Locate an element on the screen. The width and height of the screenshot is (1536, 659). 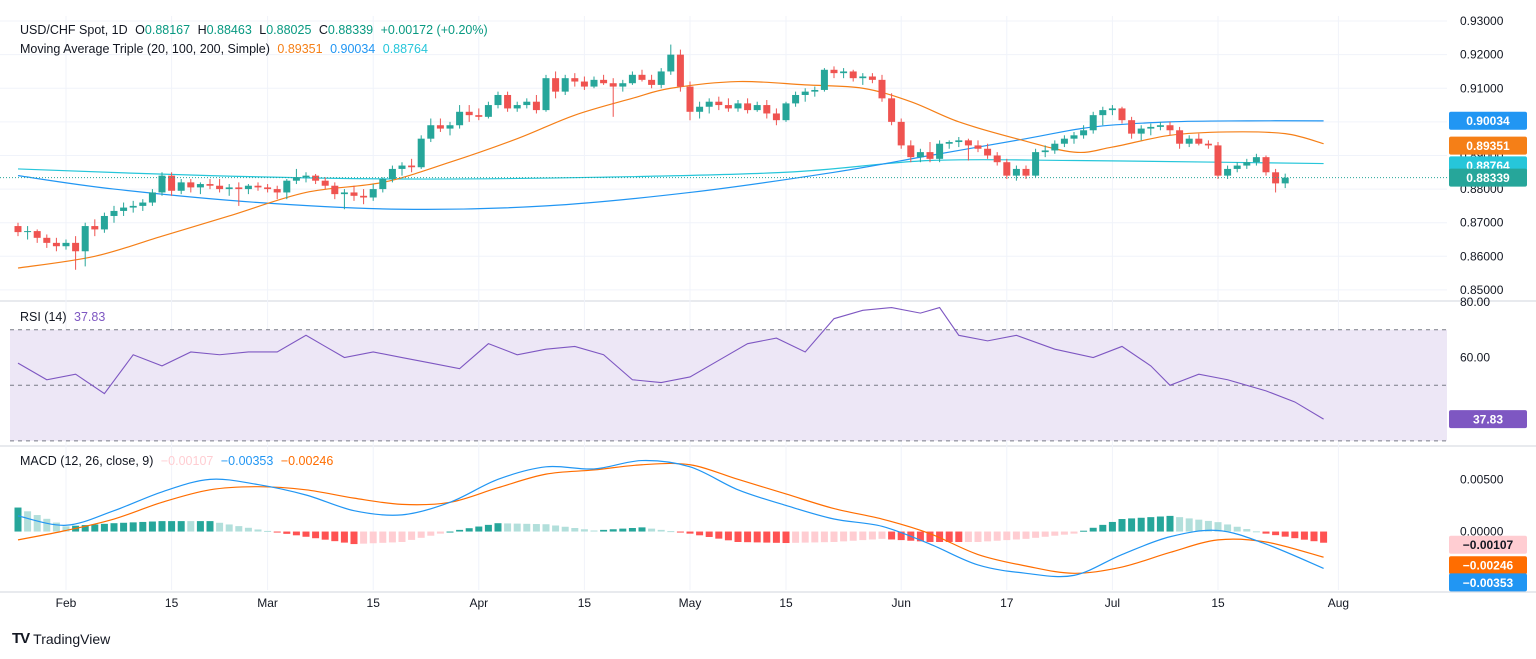
macd-hist-tag-bg is located at coordinates (1488, 544).